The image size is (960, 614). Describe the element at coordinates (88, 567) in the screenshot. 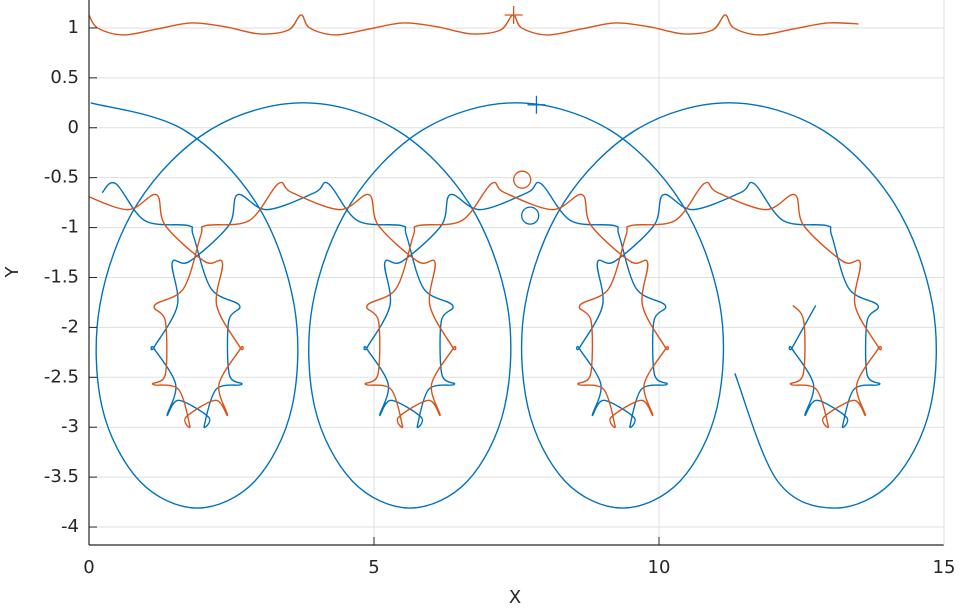

I see `x-tick-label: 0` at that location.